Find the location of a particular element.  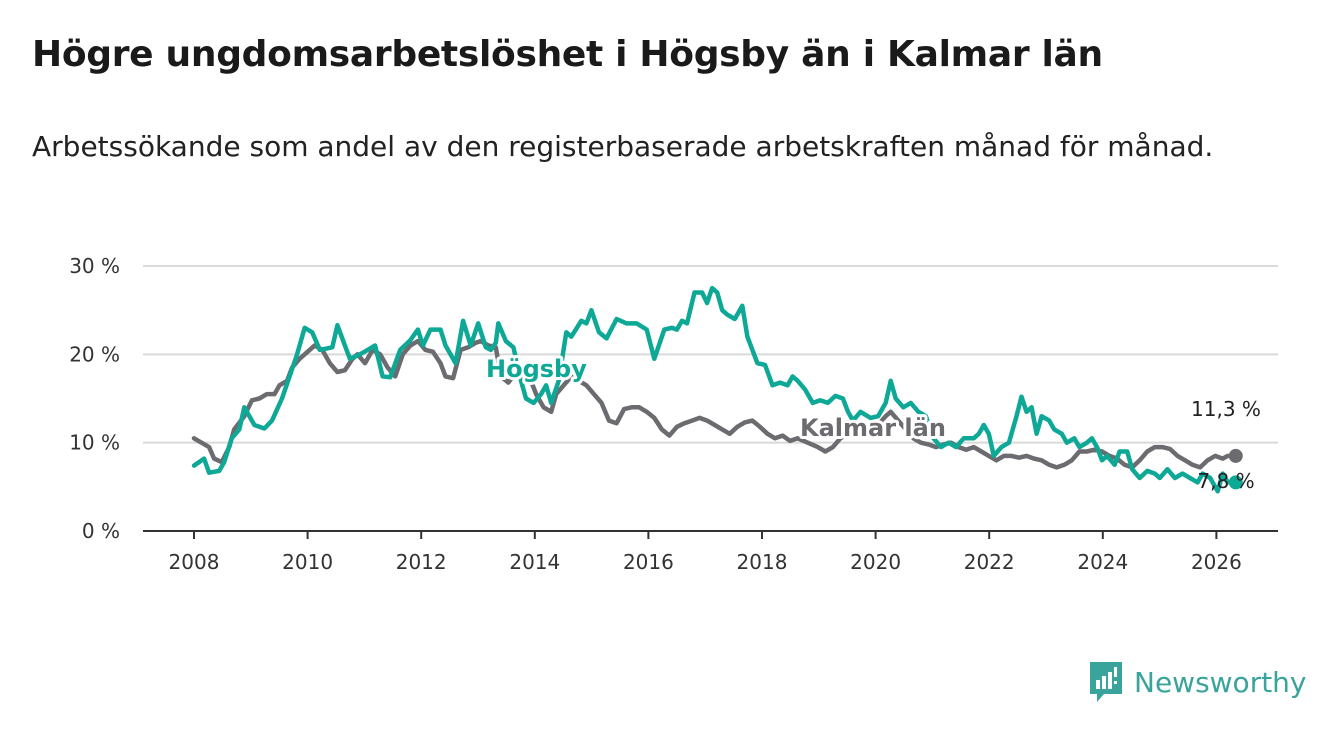

series-label-kalmar: Kalmar län is located at coordinates (873, 428).